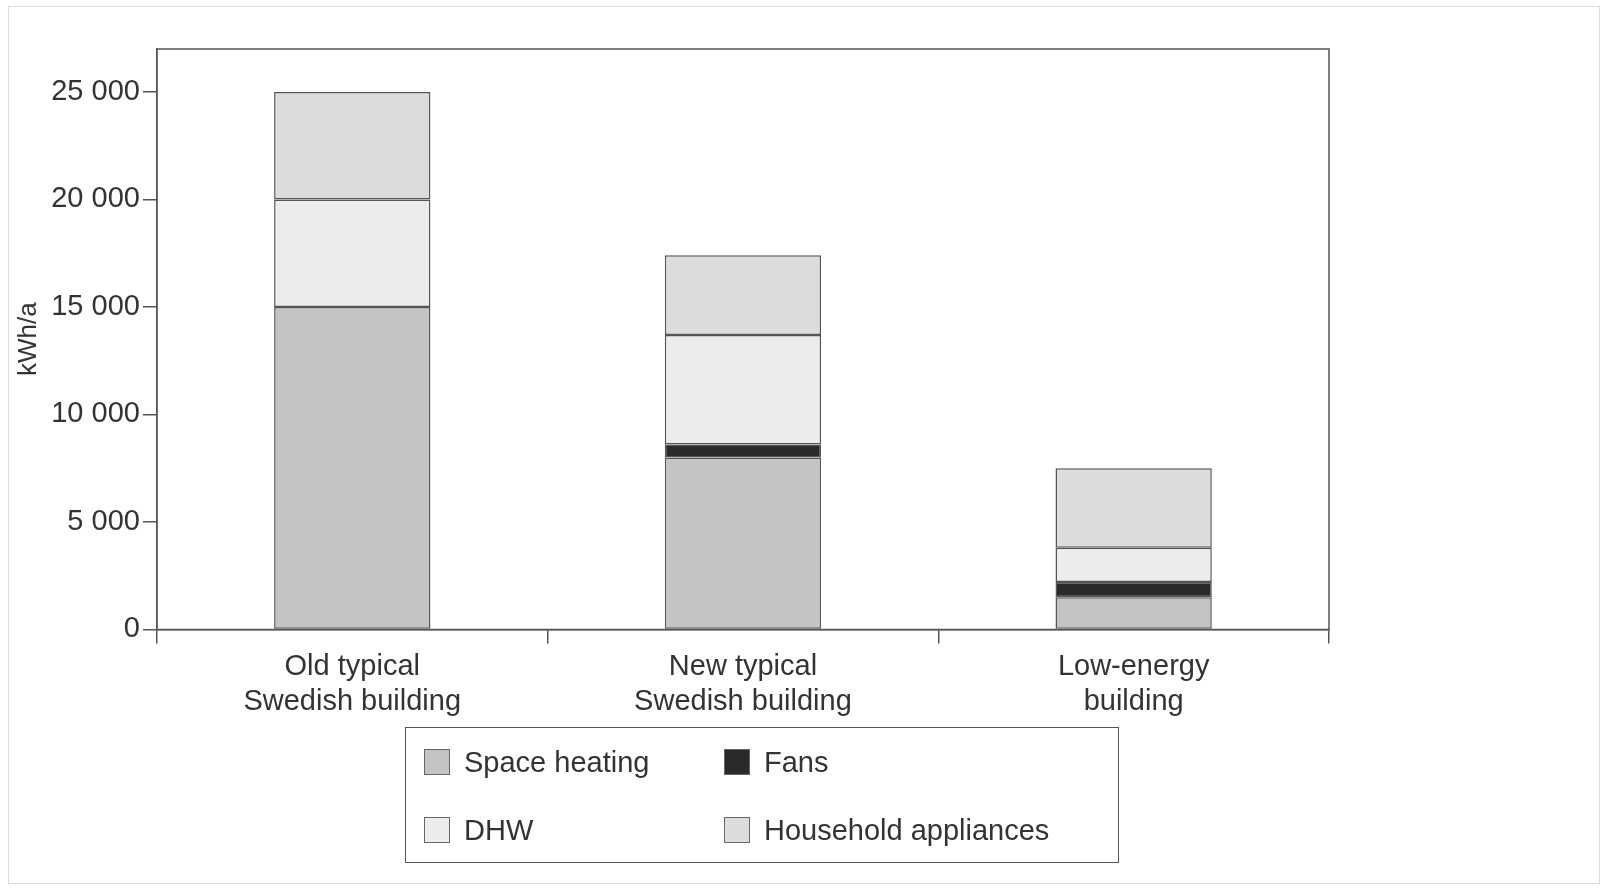 The image size is (1608, 889). Describe the element at coordinates (95, 304) in the screenshot. I see `y-tick-label: 15 000` at that location.